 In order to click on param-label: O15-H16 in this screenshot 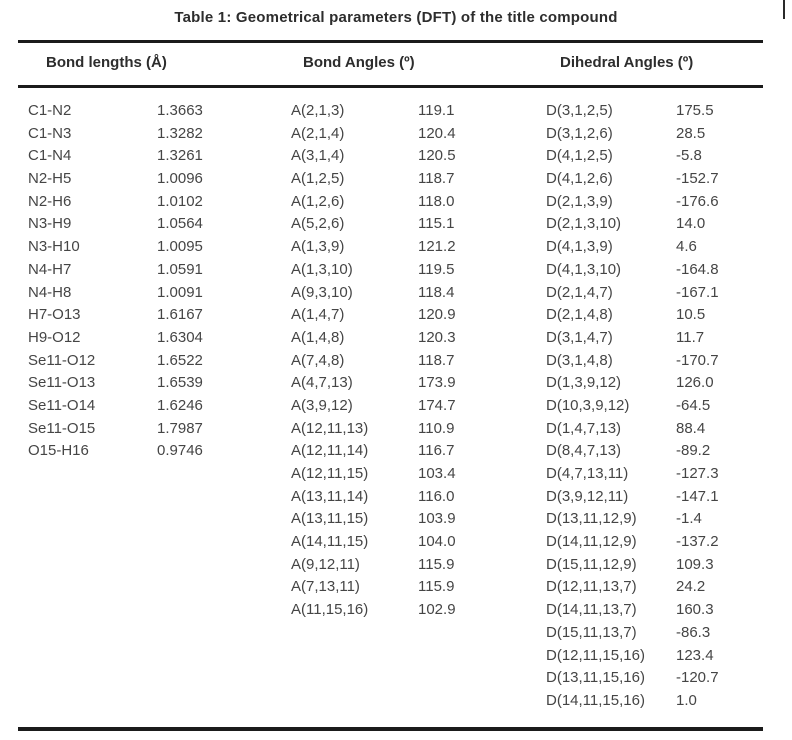, I will do `click(58, 451)`.